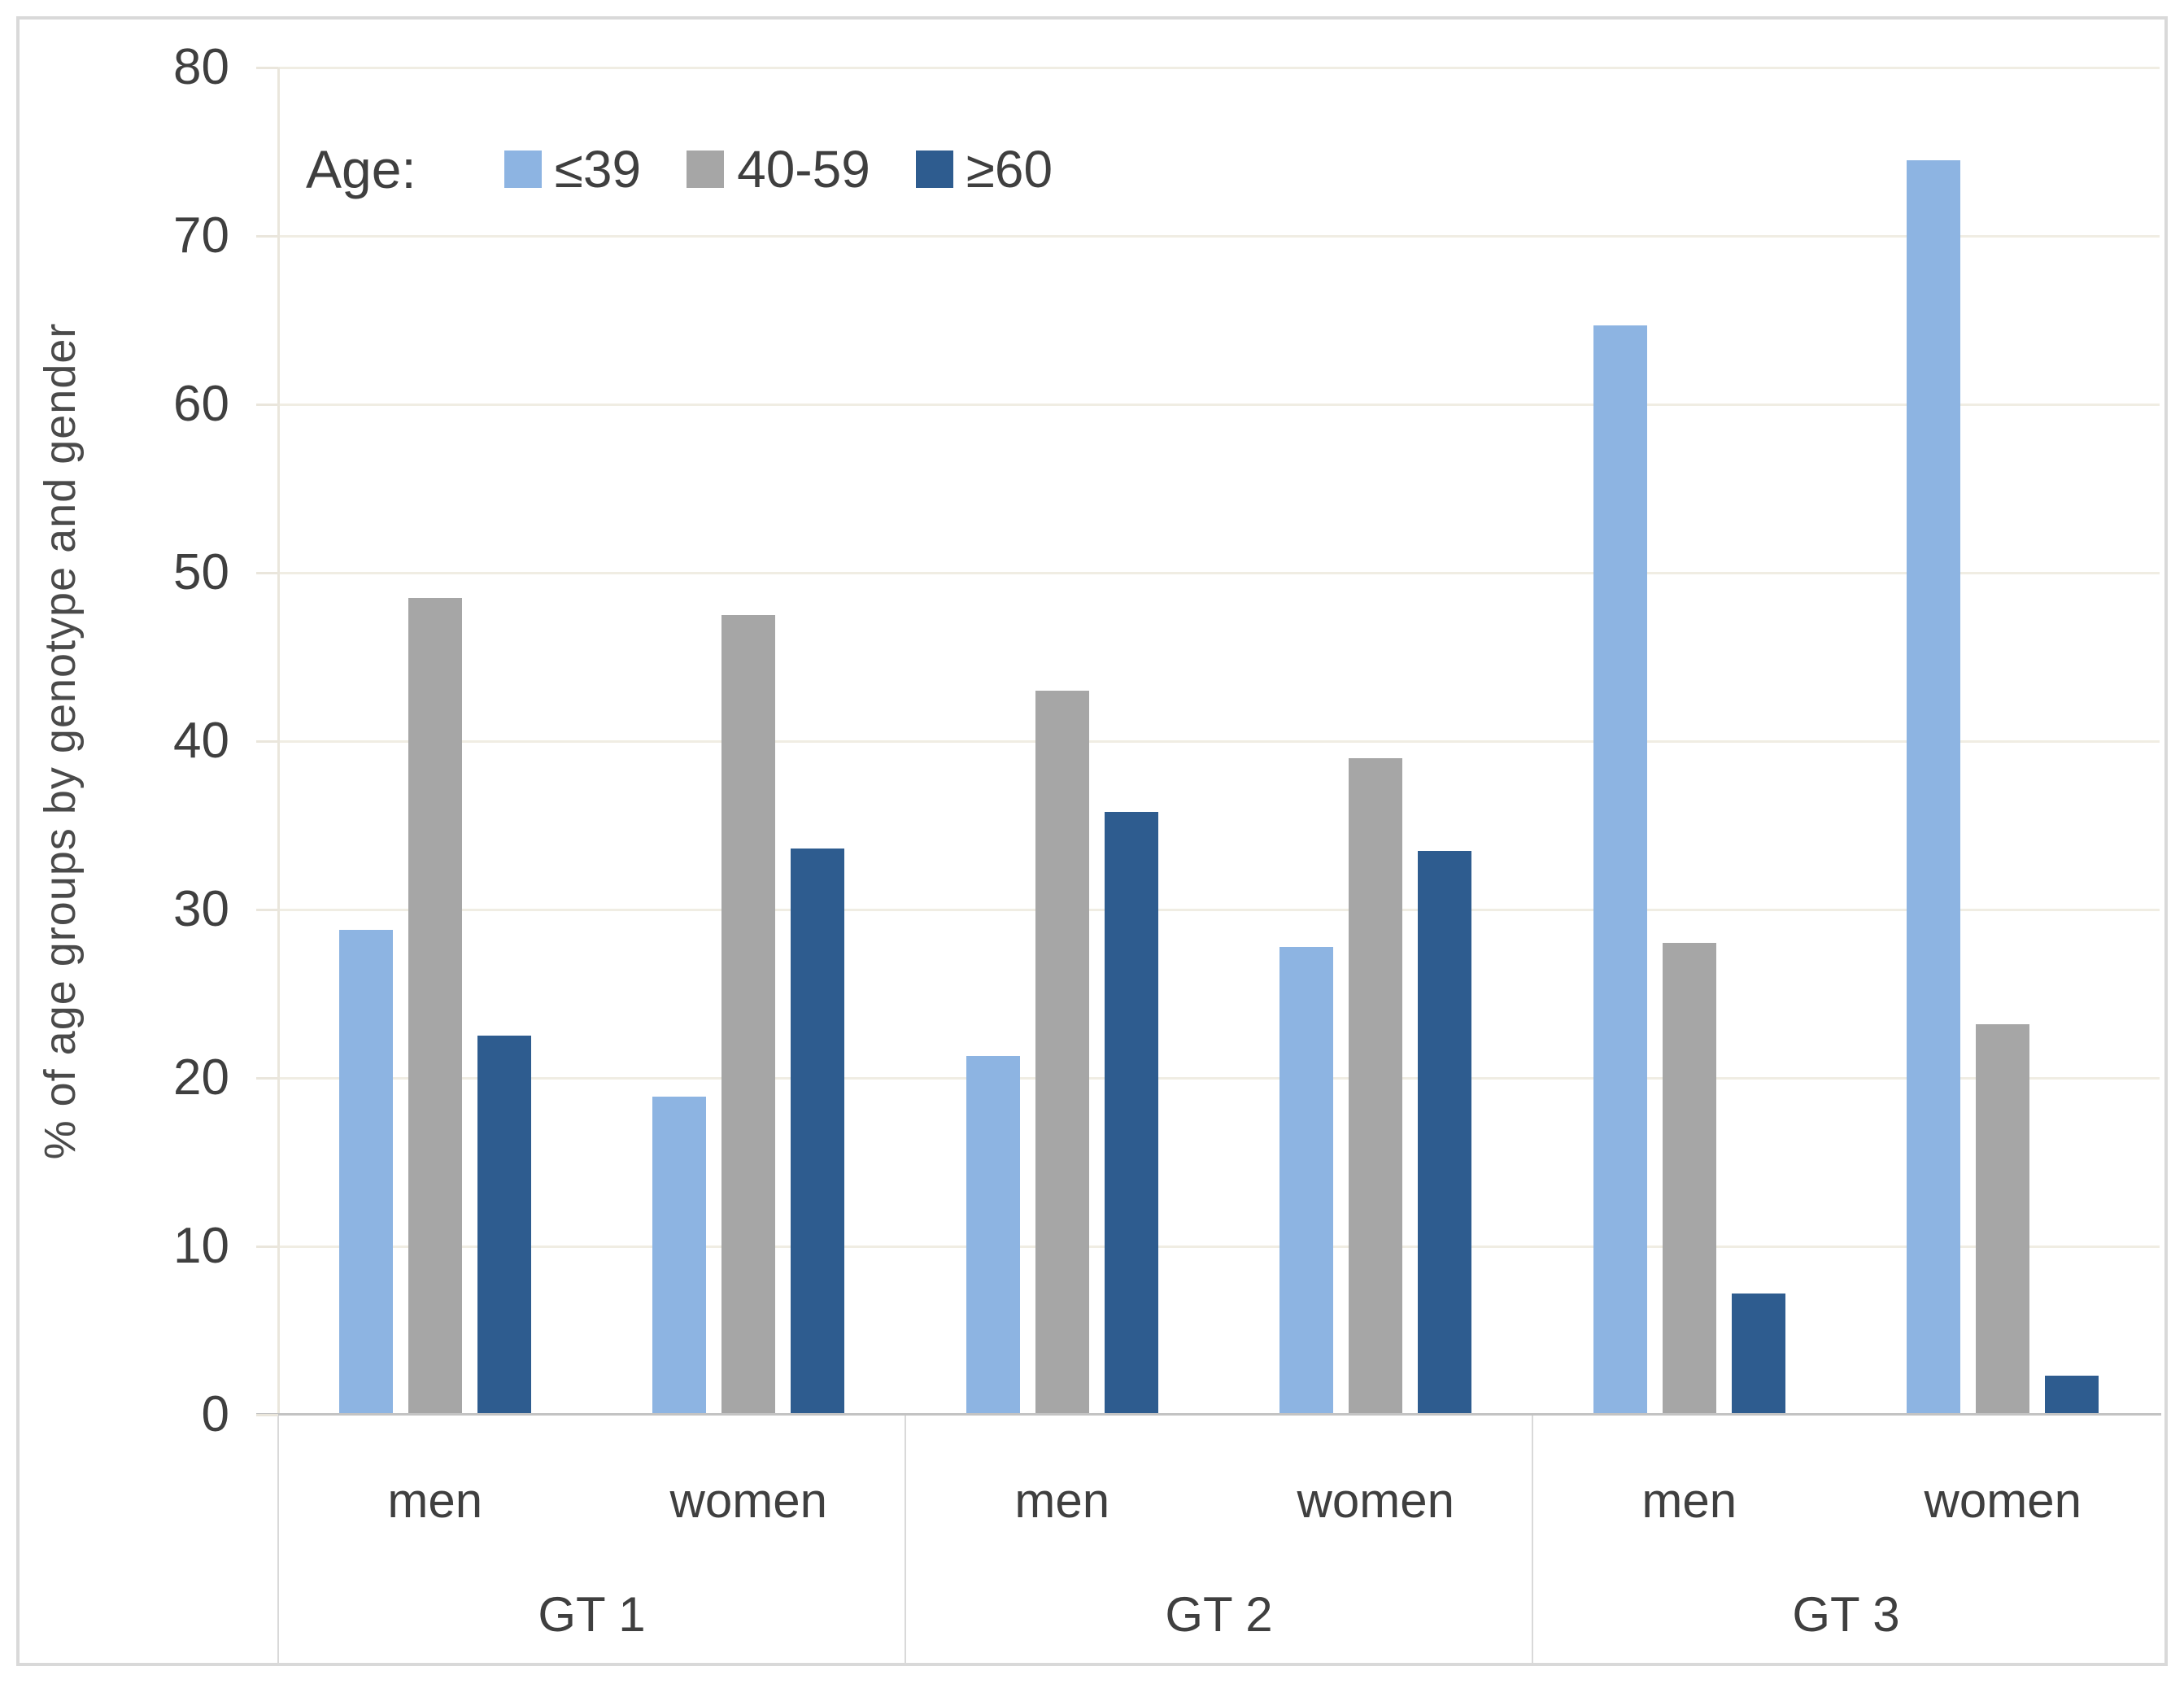 The image size is (2184, 1684). I want to click on bar-40-59-GT 1-men, so click(435, 1006).